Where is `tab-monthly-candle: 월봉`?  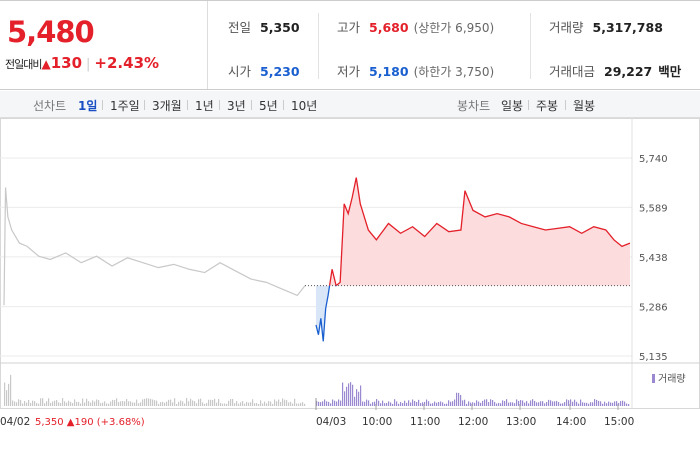 tab-monthly-candle: 월봉 is located at coordinates (584, 106).